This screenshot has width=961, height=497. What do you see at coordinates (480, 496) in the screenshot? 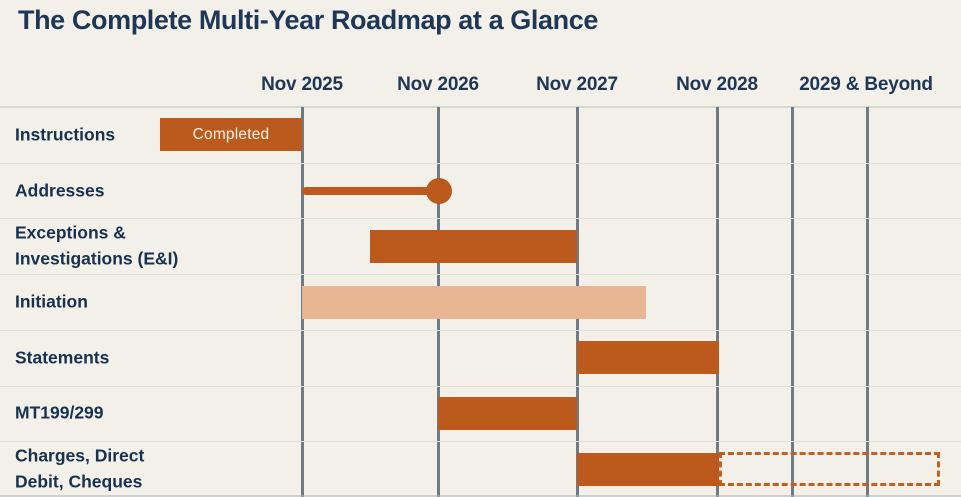
I see `bottom-edge-line` at bounding box center [480, 496].